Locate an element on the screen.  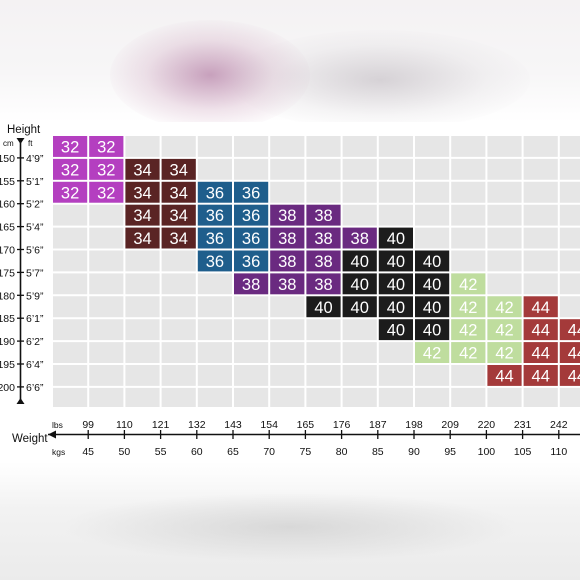
weight-kgs-label: 110 is located at coordinates (558, 452).